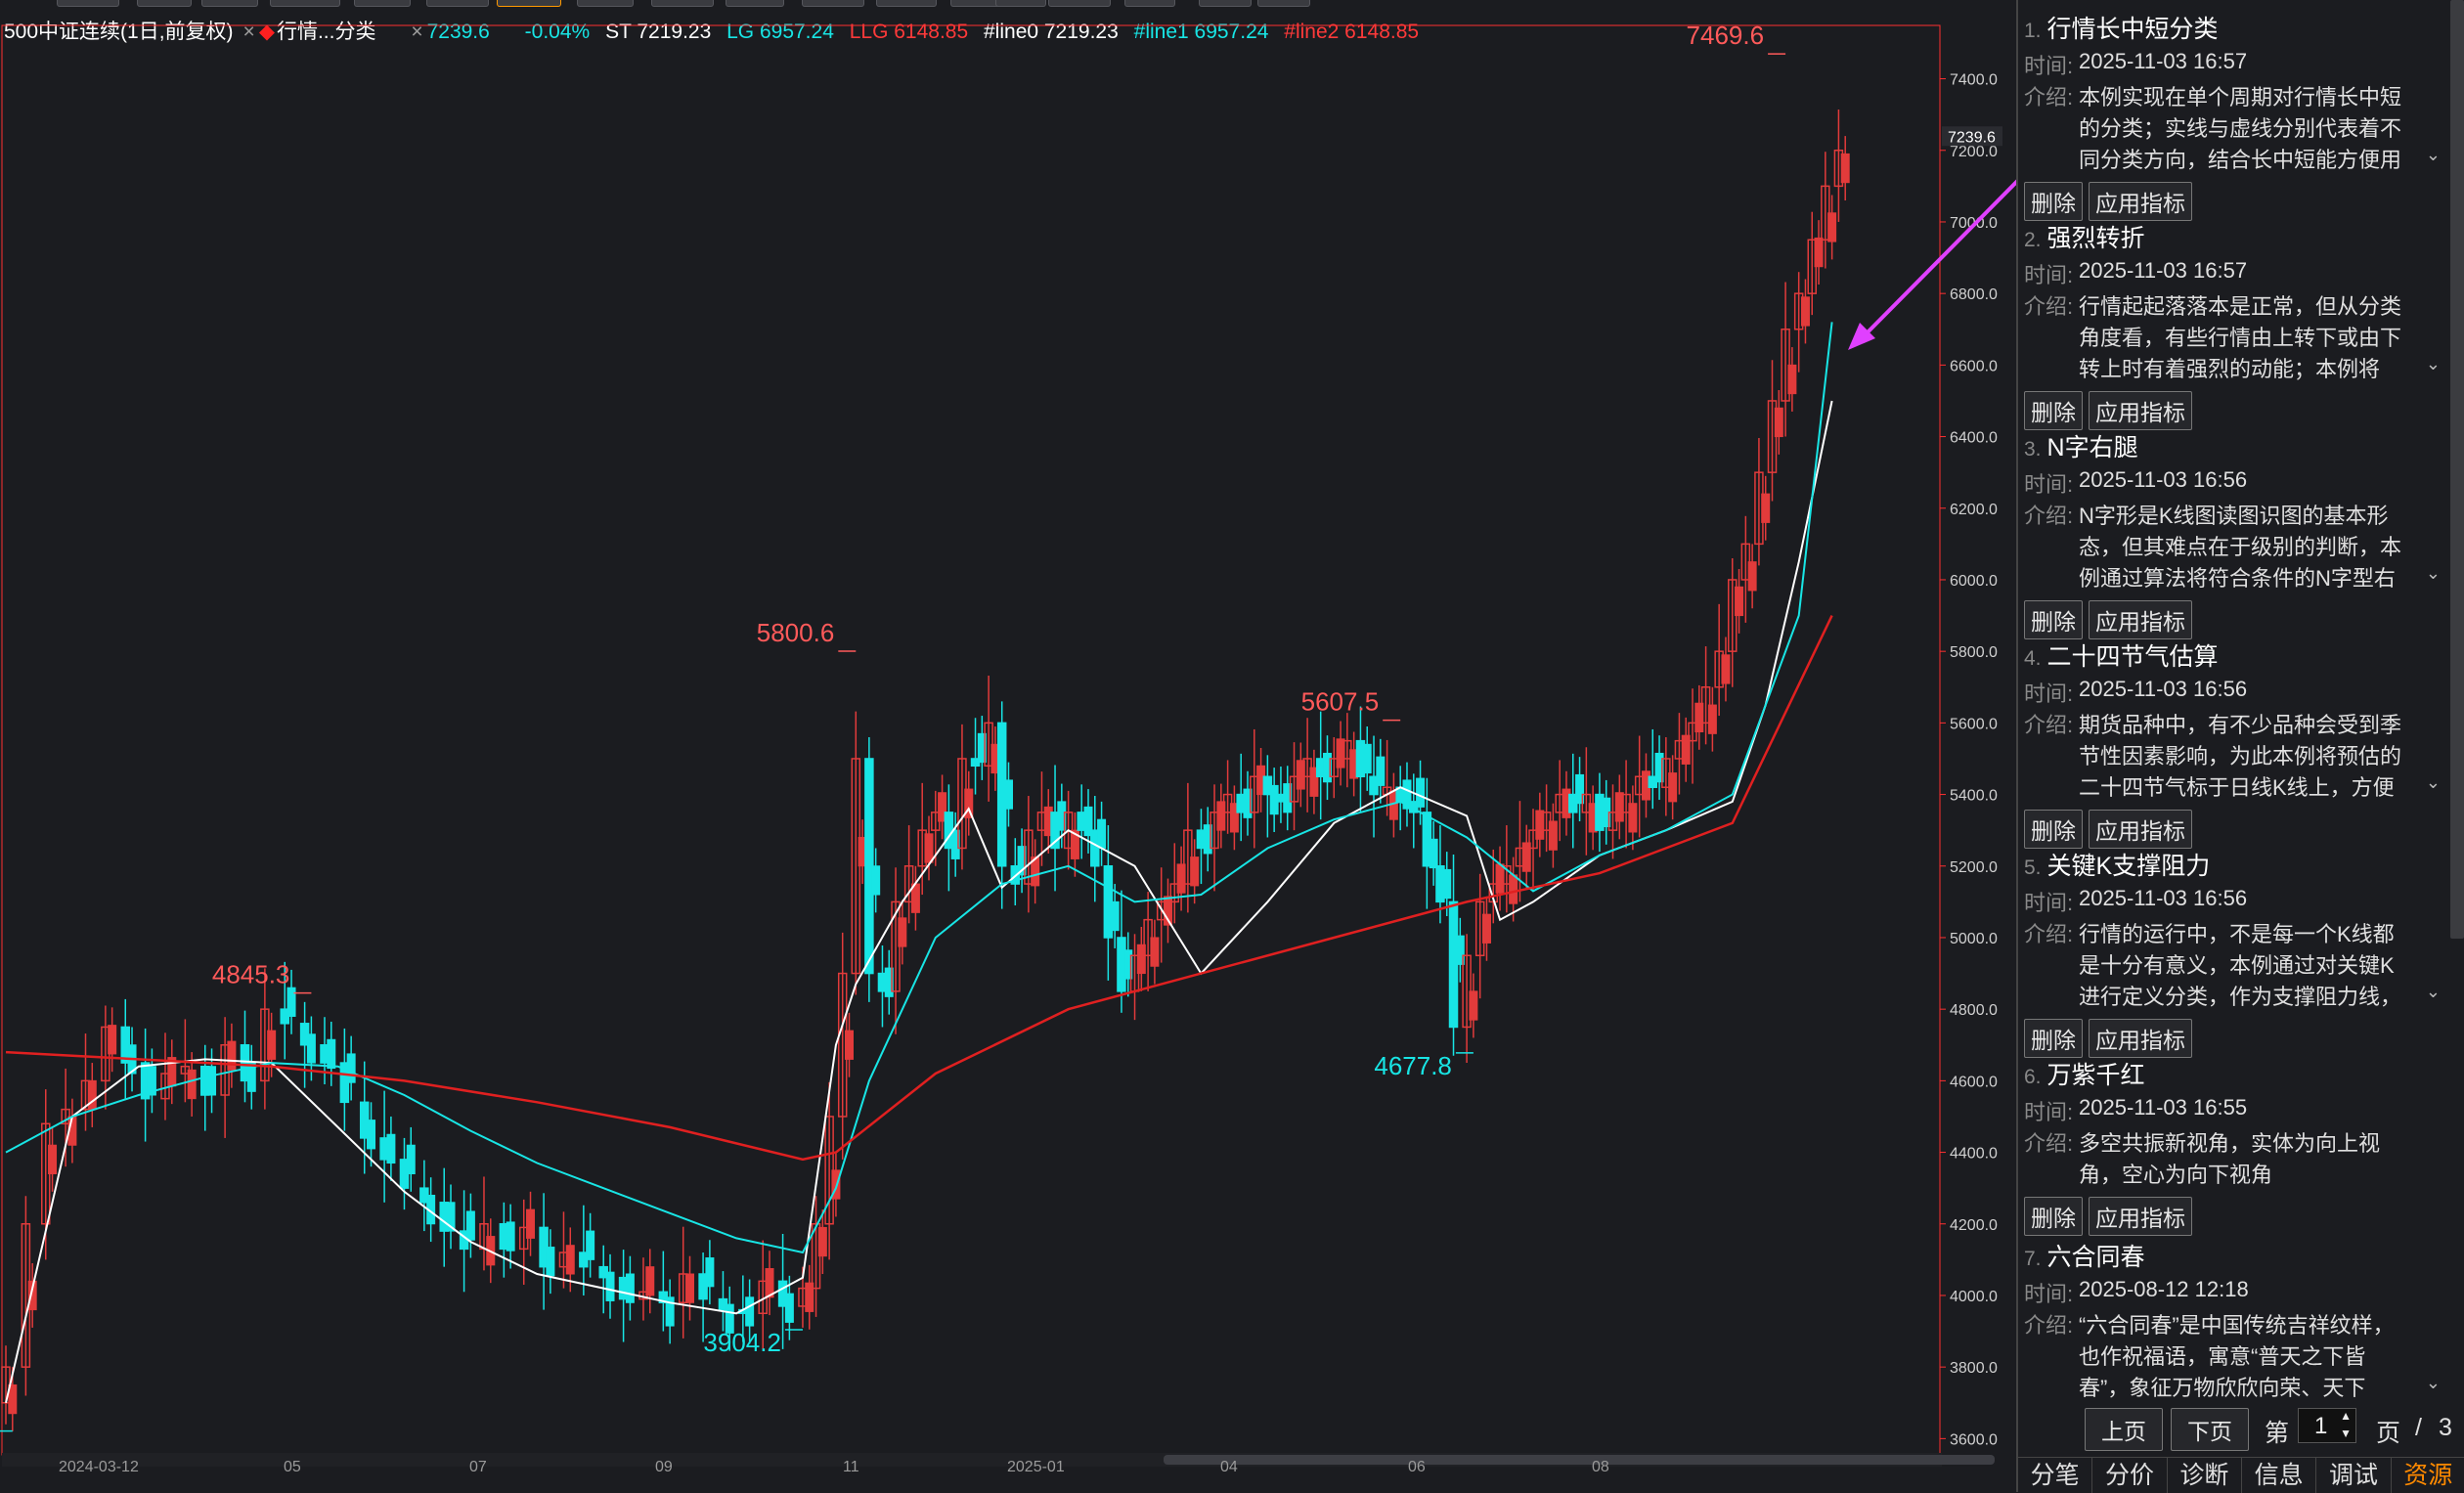 The width and height of the screenshot is (2464, 1493). Describe the element at coordinates (2205, 1475) in the screenshot. I see `tab-诊断: 诊断` at that location.